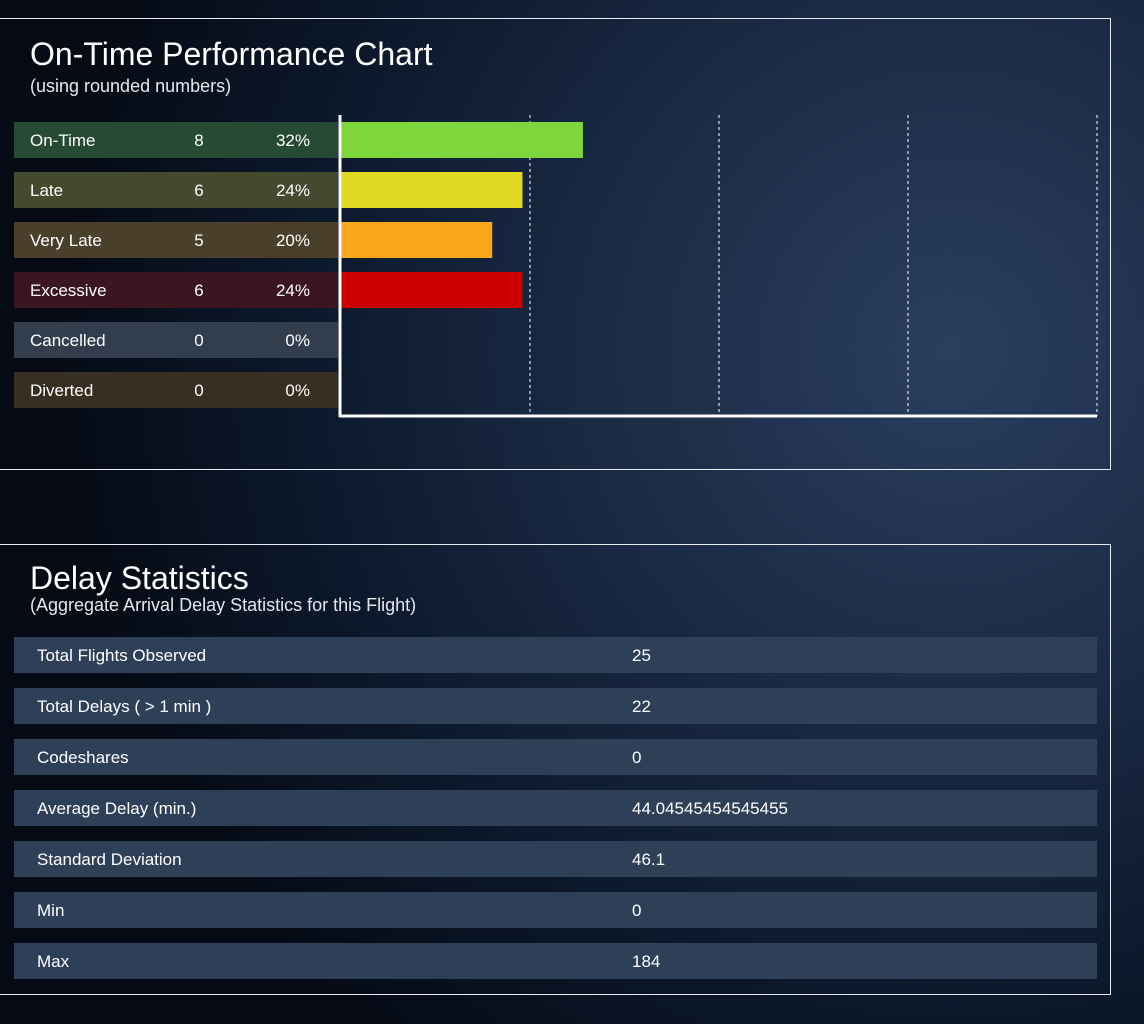 The image size is (1144, 1024). What do you see at coordinates (122, 655) in the screenshot?
I see `stat-label: Total Flights Observed` at bounding box center [122, 655].